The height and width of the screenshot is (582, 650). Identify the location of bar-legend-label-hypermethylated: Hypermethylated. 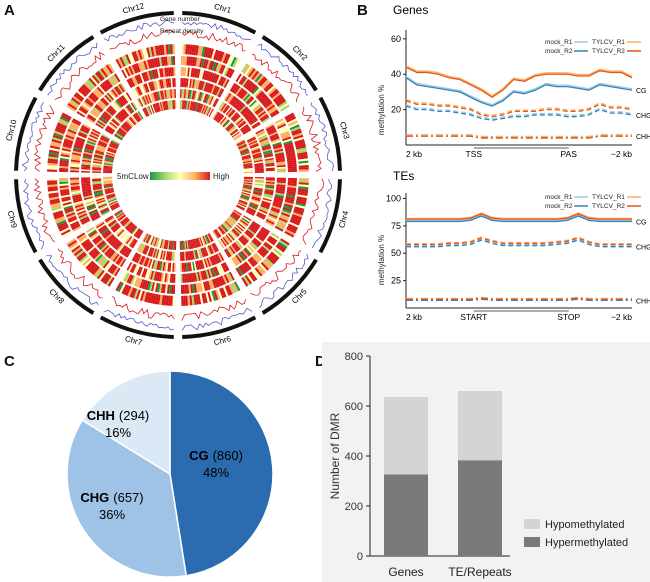
(586, 543).